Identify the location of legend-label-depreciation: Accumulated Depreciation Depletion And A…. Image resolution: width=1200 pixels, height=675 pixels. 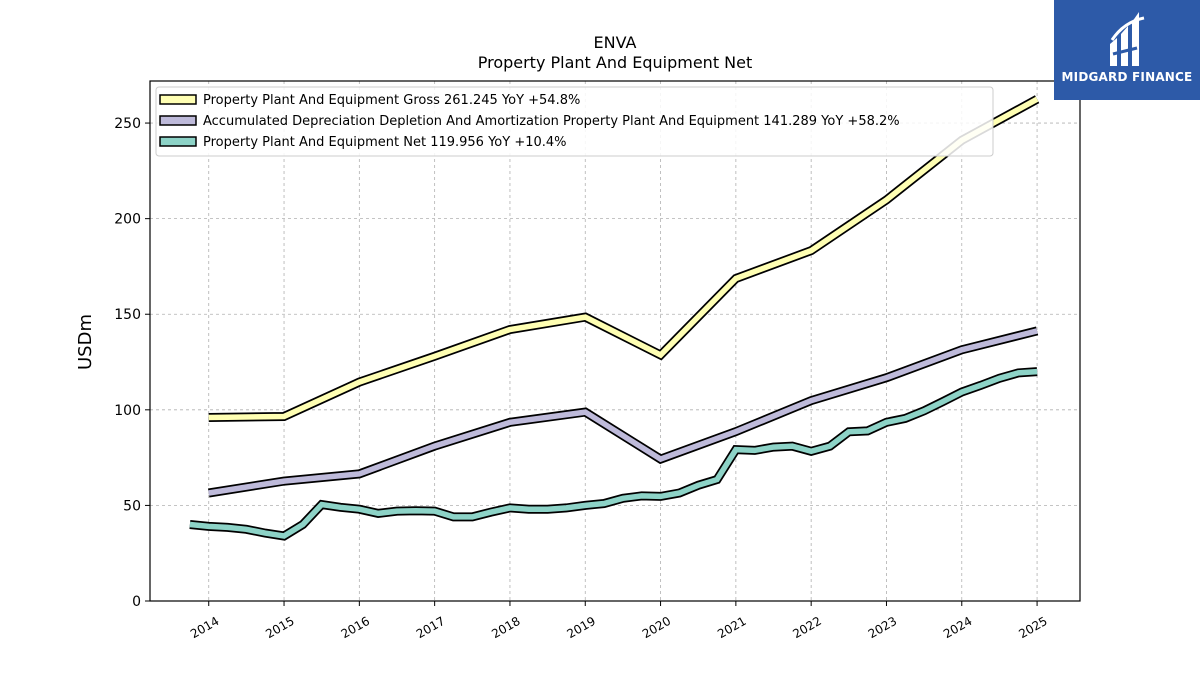
(551, 121).